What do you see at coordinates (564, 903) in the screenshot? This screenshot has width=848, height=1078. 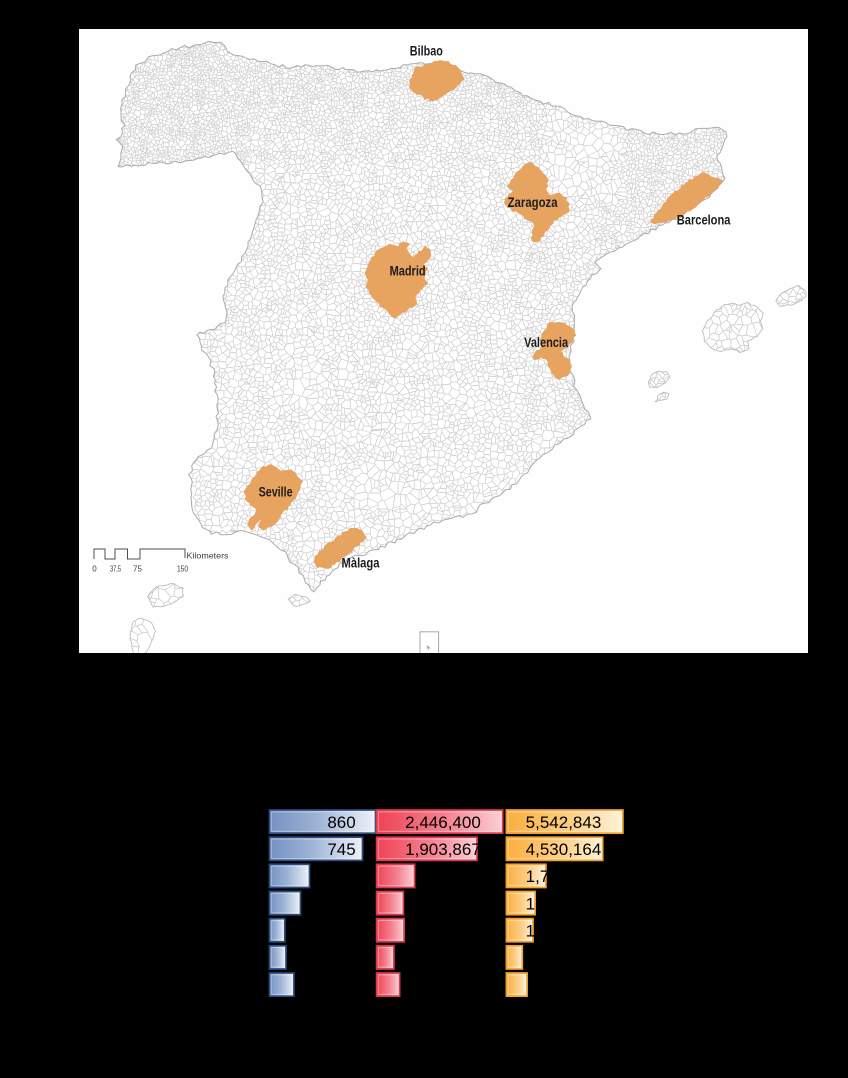 I see `svg-text: 1,294,867` at bounding box center [564, 903].